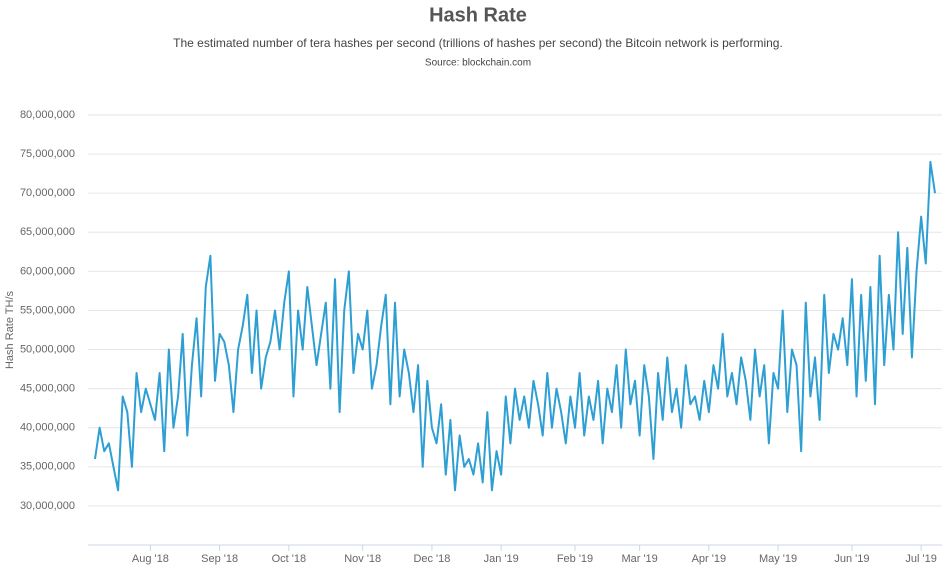 The image size is (950, 570). Describe the element at coordinates (478, 15) in the screenshot. I see `chart-title: Hash Rate` at that location.